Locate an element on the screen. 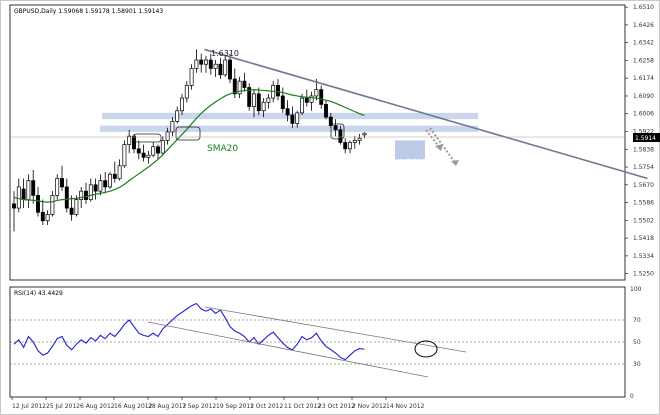  price-tick-label: 1.6510 is located at coordinates (643, 7).